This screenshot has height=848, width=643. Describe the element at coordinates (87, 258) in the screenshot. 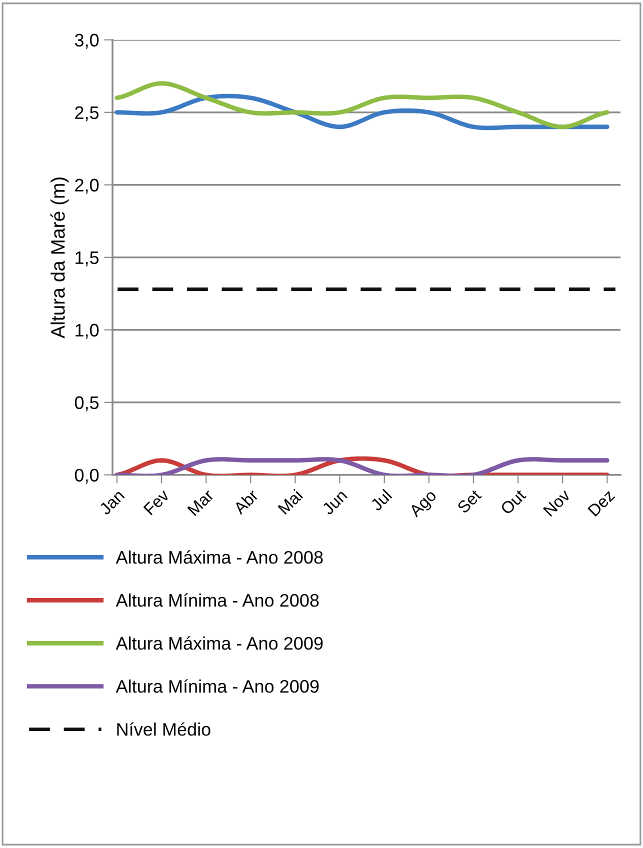

I see `y-tick-label: 1,5` at that location.